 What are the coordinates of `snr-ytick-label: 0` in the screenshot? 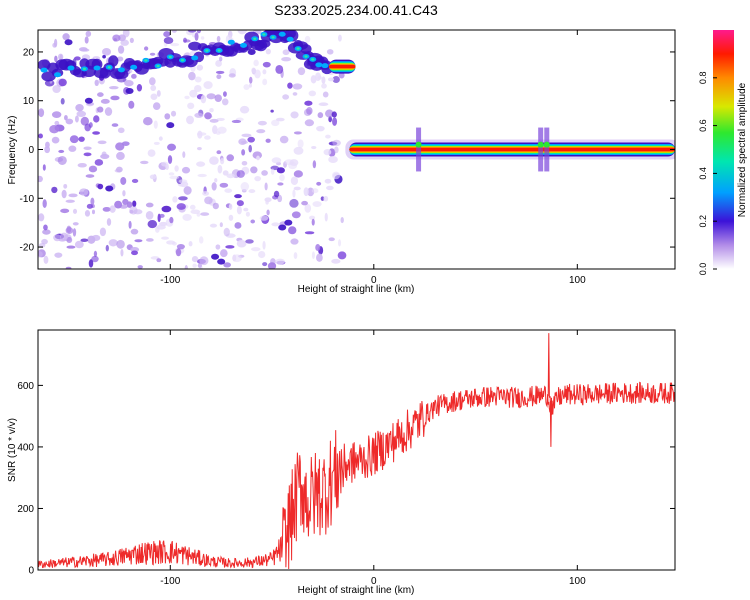 It's located at (31, 571).